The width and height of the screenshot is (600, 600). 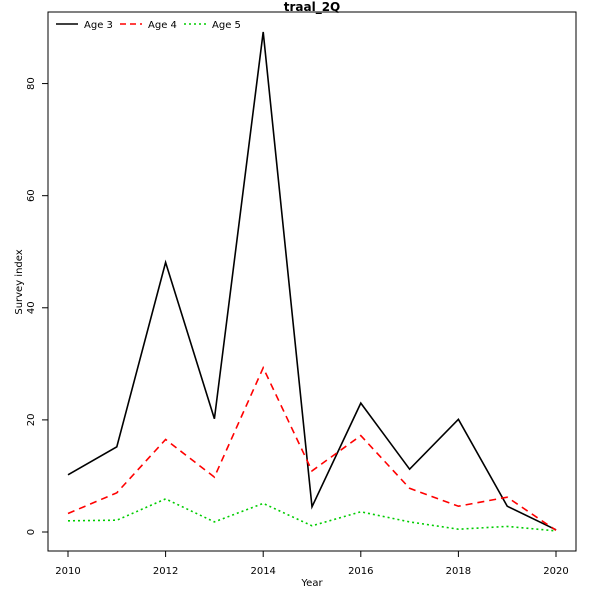 What do you see at coordinates (360, 571) in the screenshot?
I see `x-tick-label: 2016` at bounding box center [360, 571].